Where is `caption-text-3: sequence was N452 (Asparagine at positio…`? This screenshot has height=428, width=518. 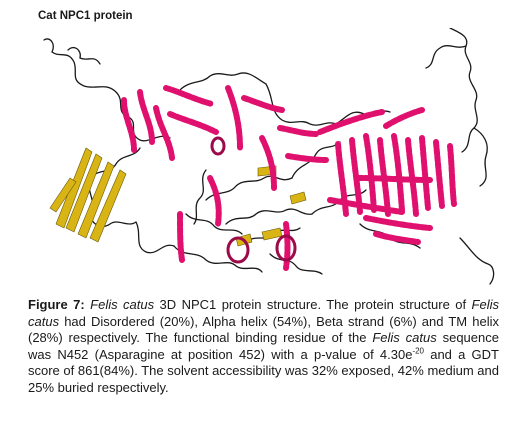 caption-text-3: sequence was N452 (Asparagine at positio… is located at coordinates (263, 346).